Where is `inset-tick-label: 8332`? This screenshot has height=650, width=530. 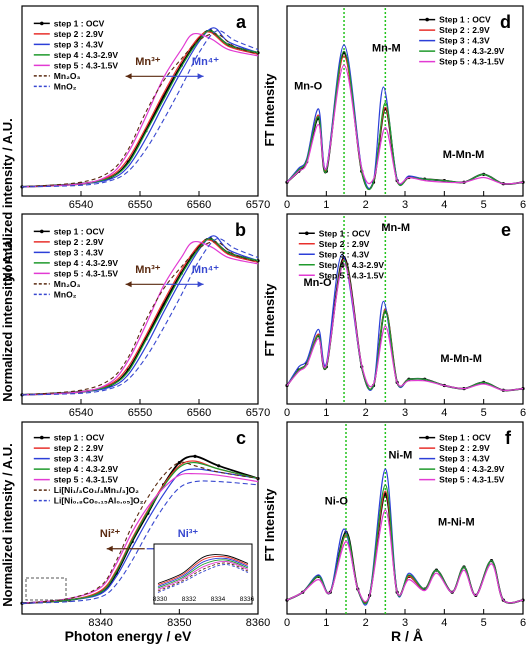 inset-tick-label: 8332 is located at coordinates (189, 599).